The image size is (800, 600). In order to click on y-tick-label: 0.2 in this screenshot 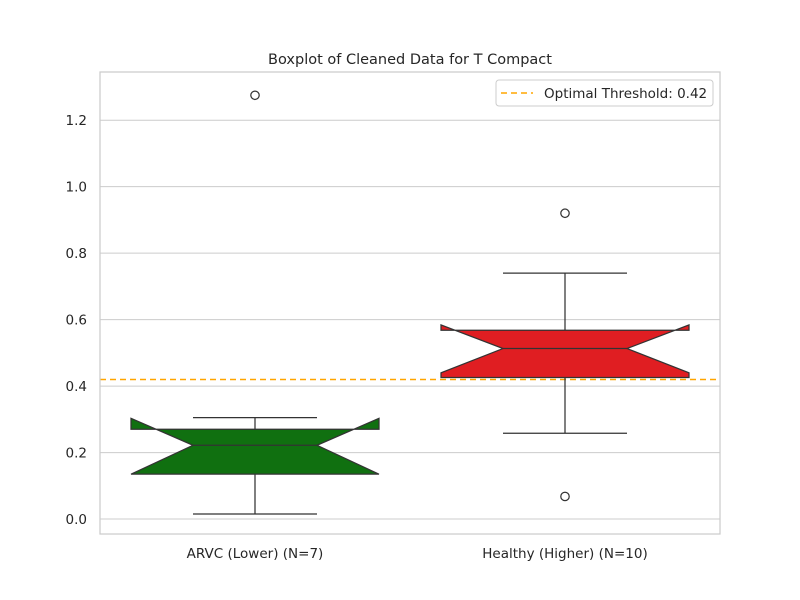, I will do `click(76, 454)`.